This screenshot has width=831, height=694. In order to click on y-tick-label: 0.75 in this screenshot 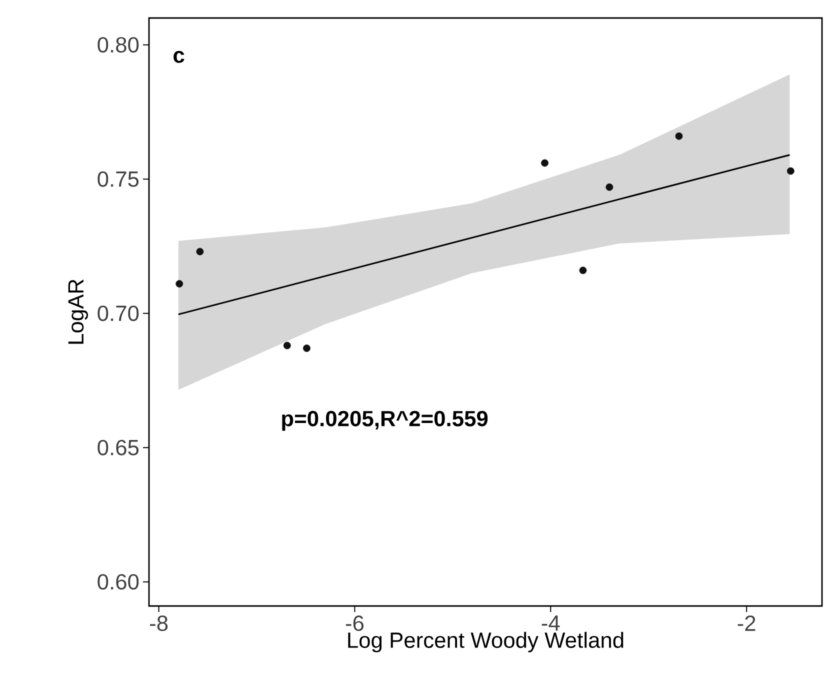, I will do `click(118, 179)`.